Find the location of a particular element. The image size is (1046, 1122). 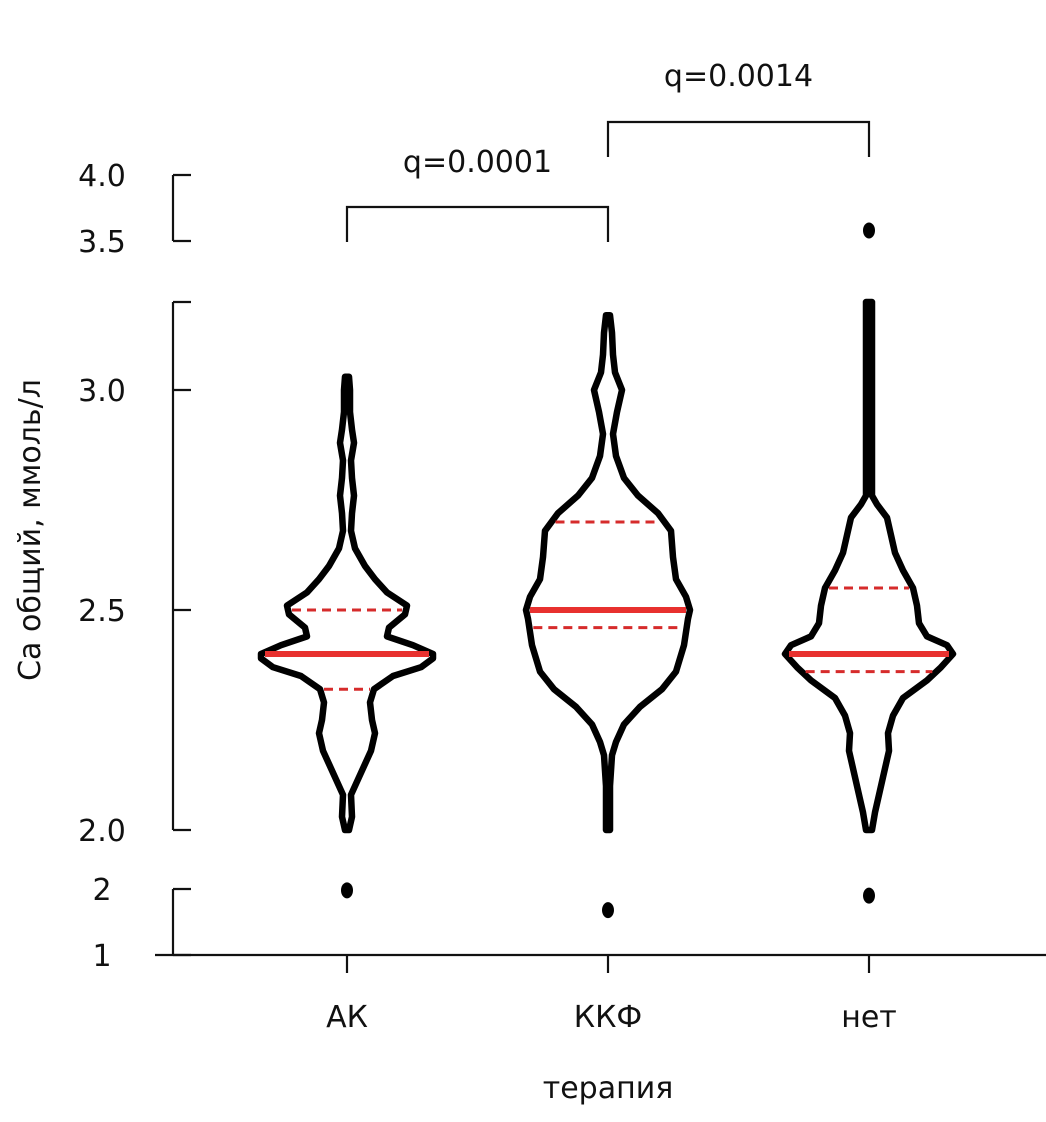

annotations: q=0.0001 q=0.0014 is located at coordinates (608, 150).